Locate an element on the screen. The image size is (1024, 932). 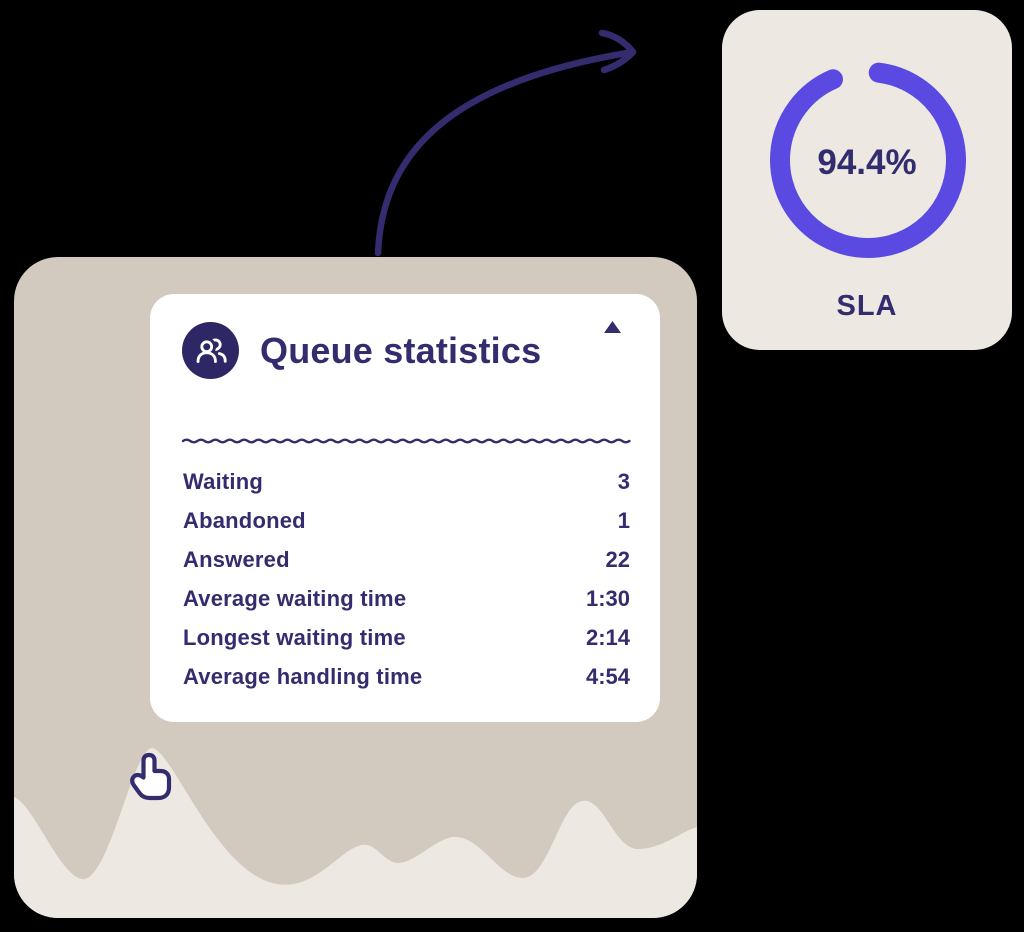
stat-value: 22 is located at coordinates (617, 559).